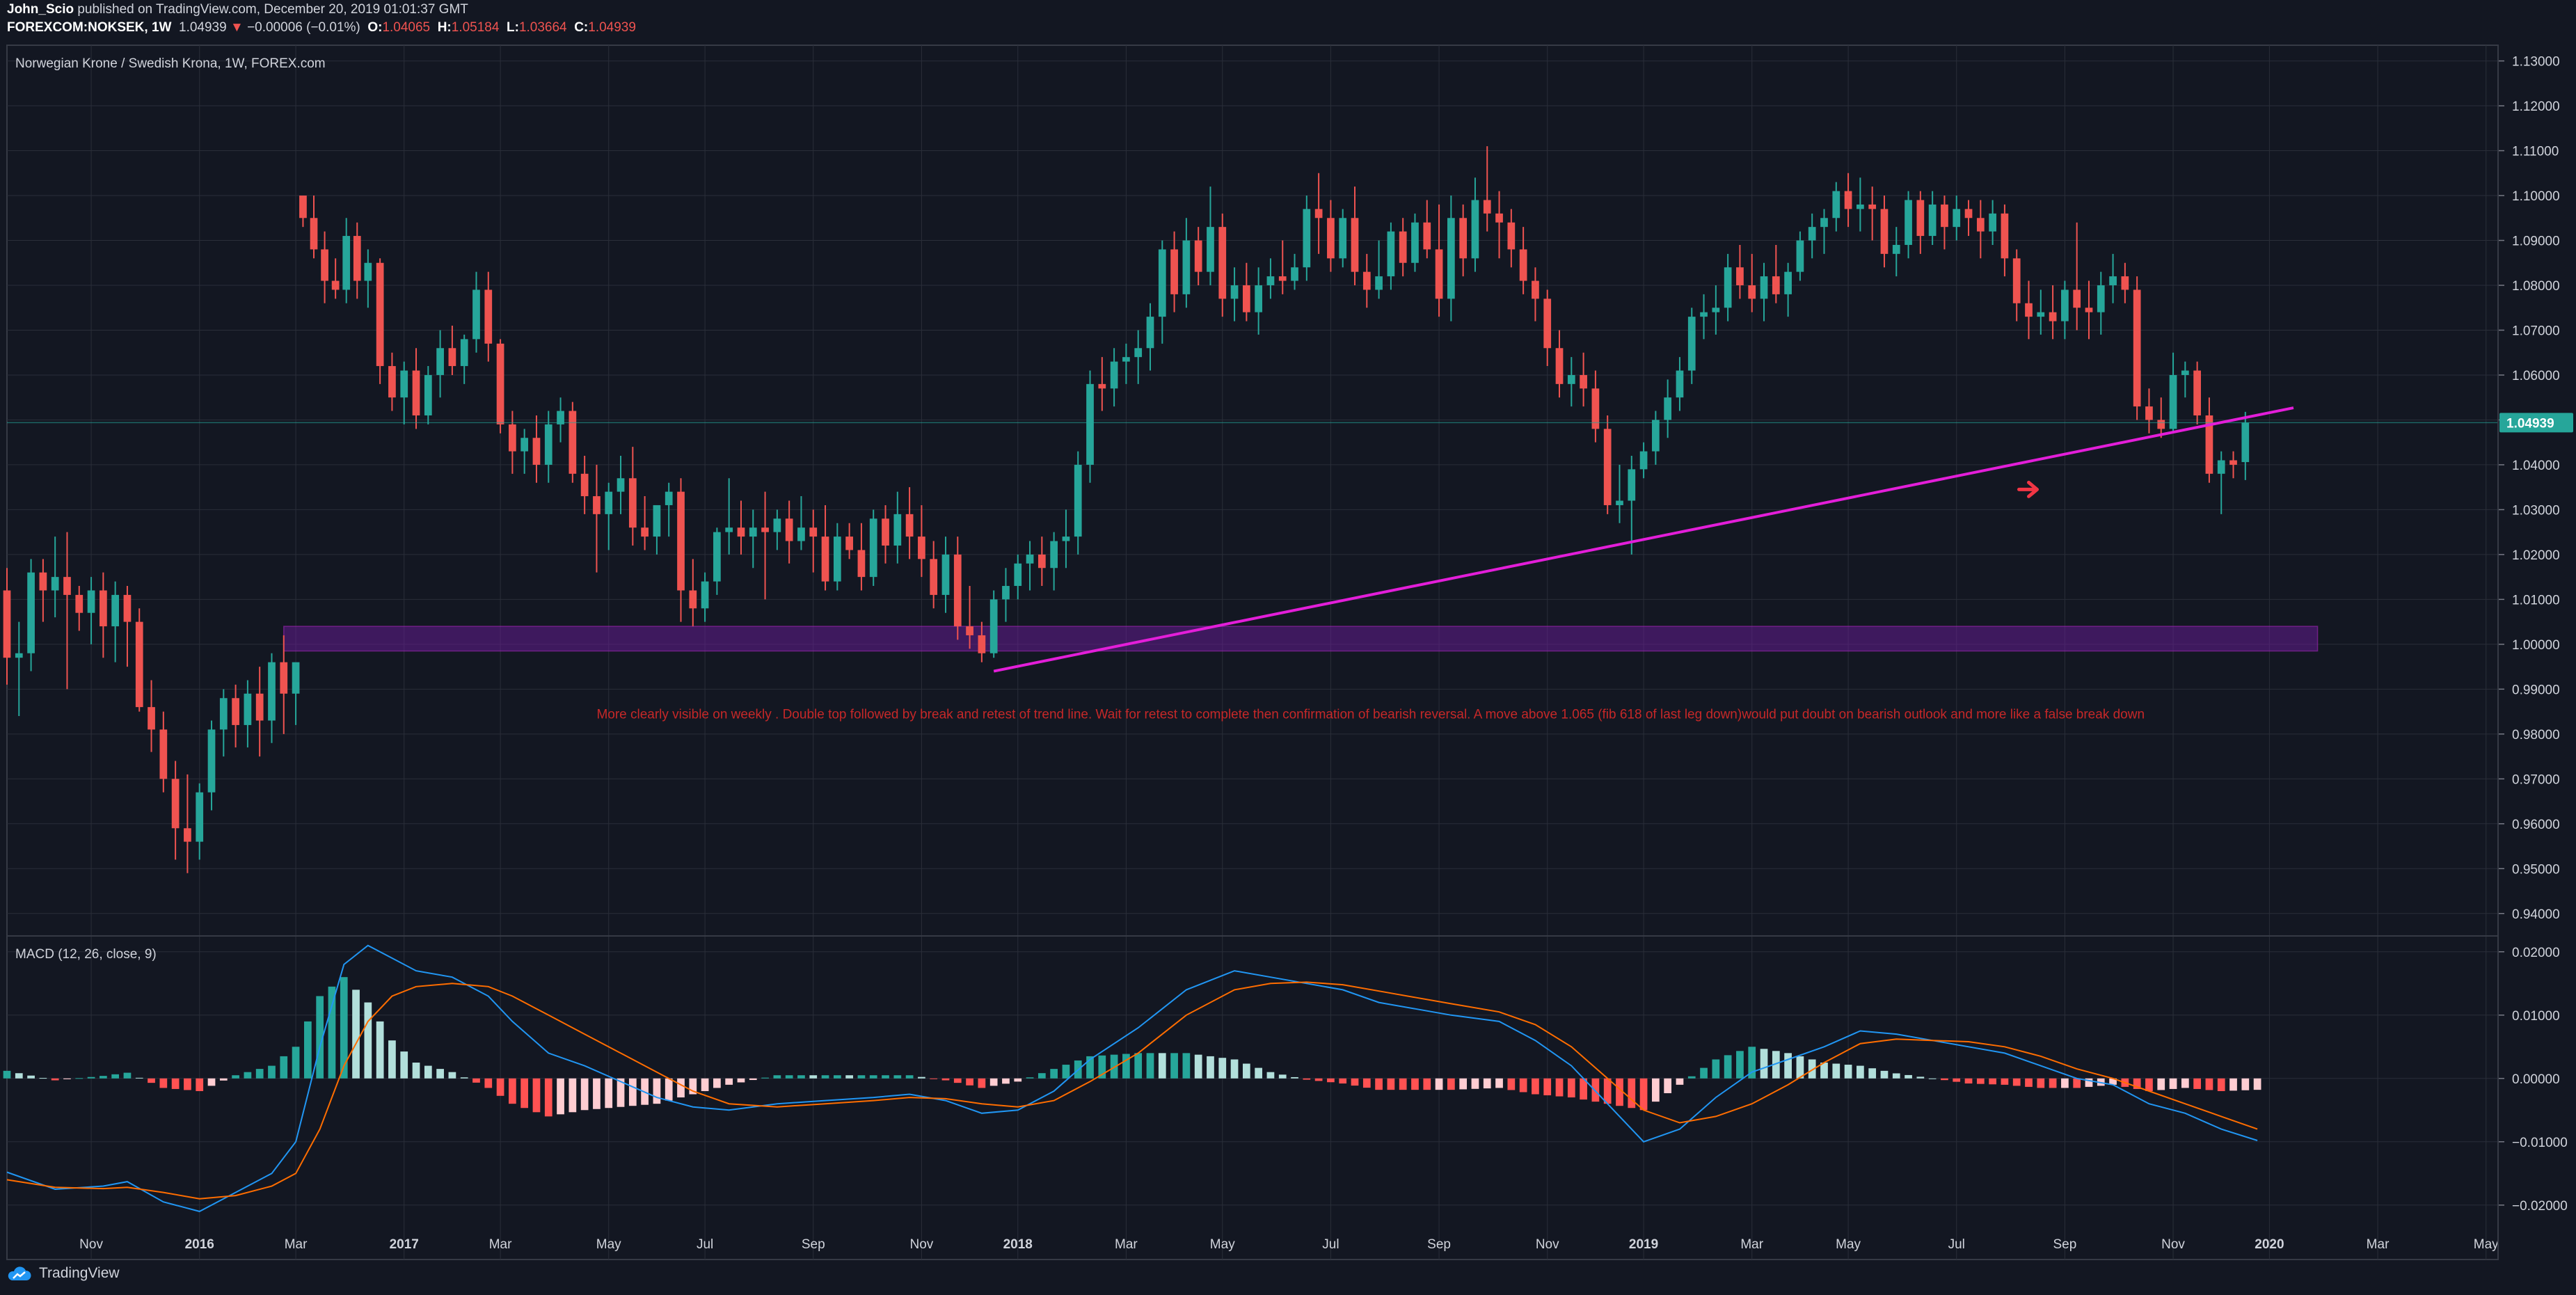  I want to click on time-tick-label: Sep, so click(2064, 1245).